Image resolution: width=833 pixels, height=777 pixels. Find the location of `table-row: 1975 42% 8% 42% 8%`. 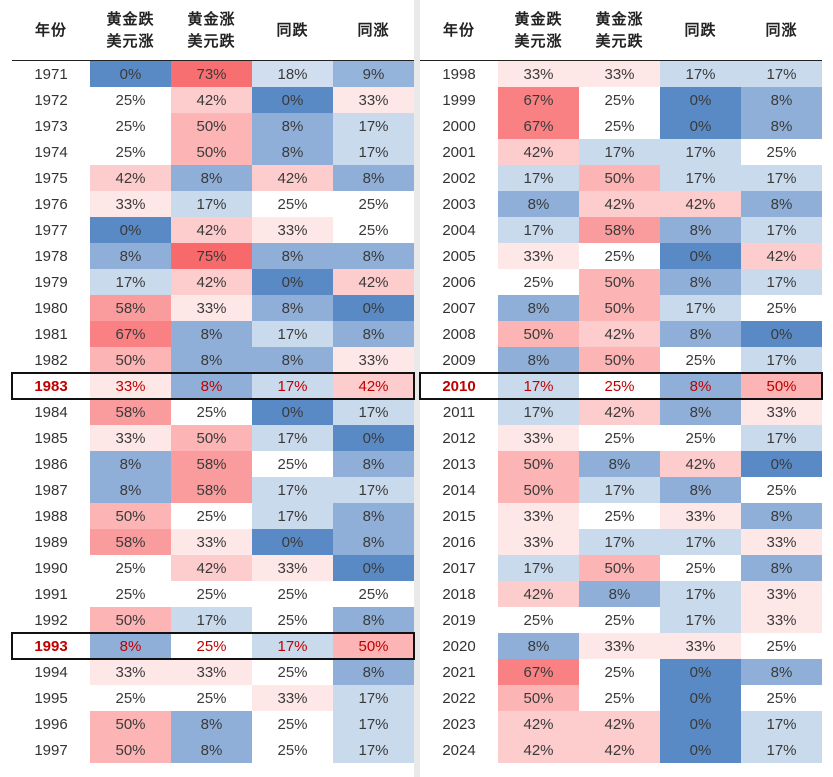

table-row: 1975 42% 8% 42% 8% is located at coordinates (213, 178).